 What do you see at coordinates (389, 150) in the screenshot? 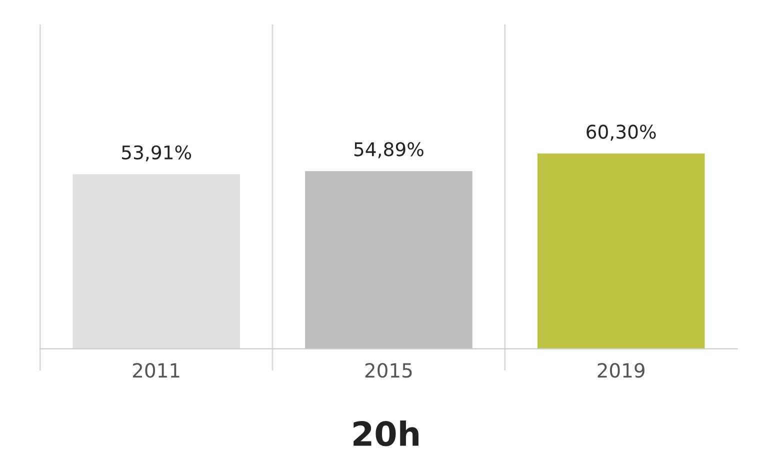
I see `data-label: 54,89%` at bounding box center [389, 150].